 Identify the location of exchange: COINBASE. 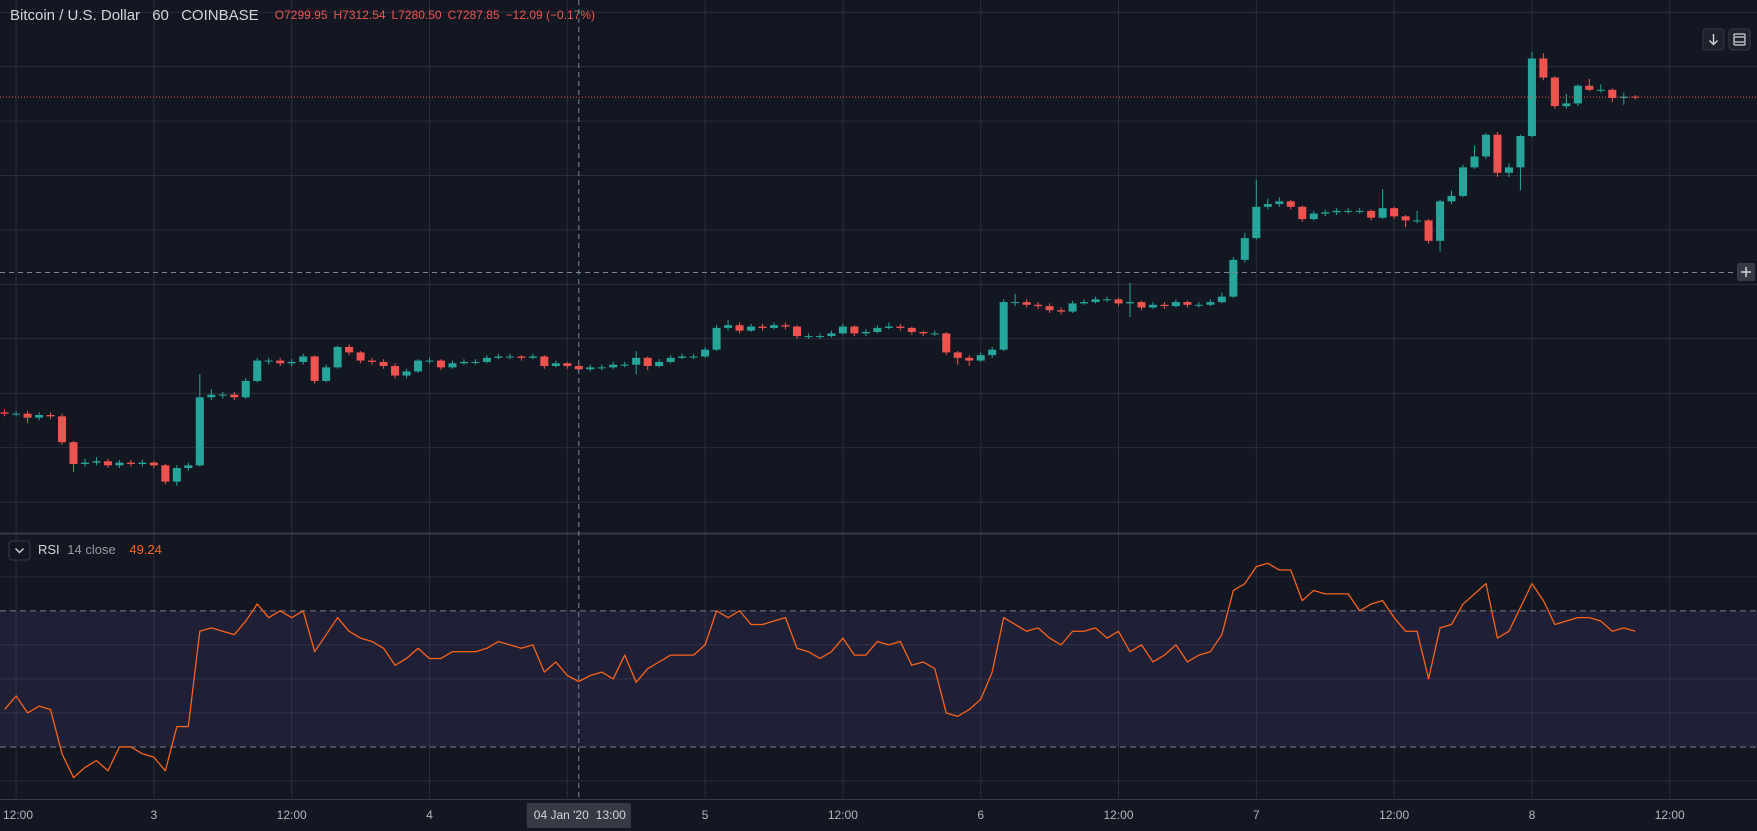
(220, 15).